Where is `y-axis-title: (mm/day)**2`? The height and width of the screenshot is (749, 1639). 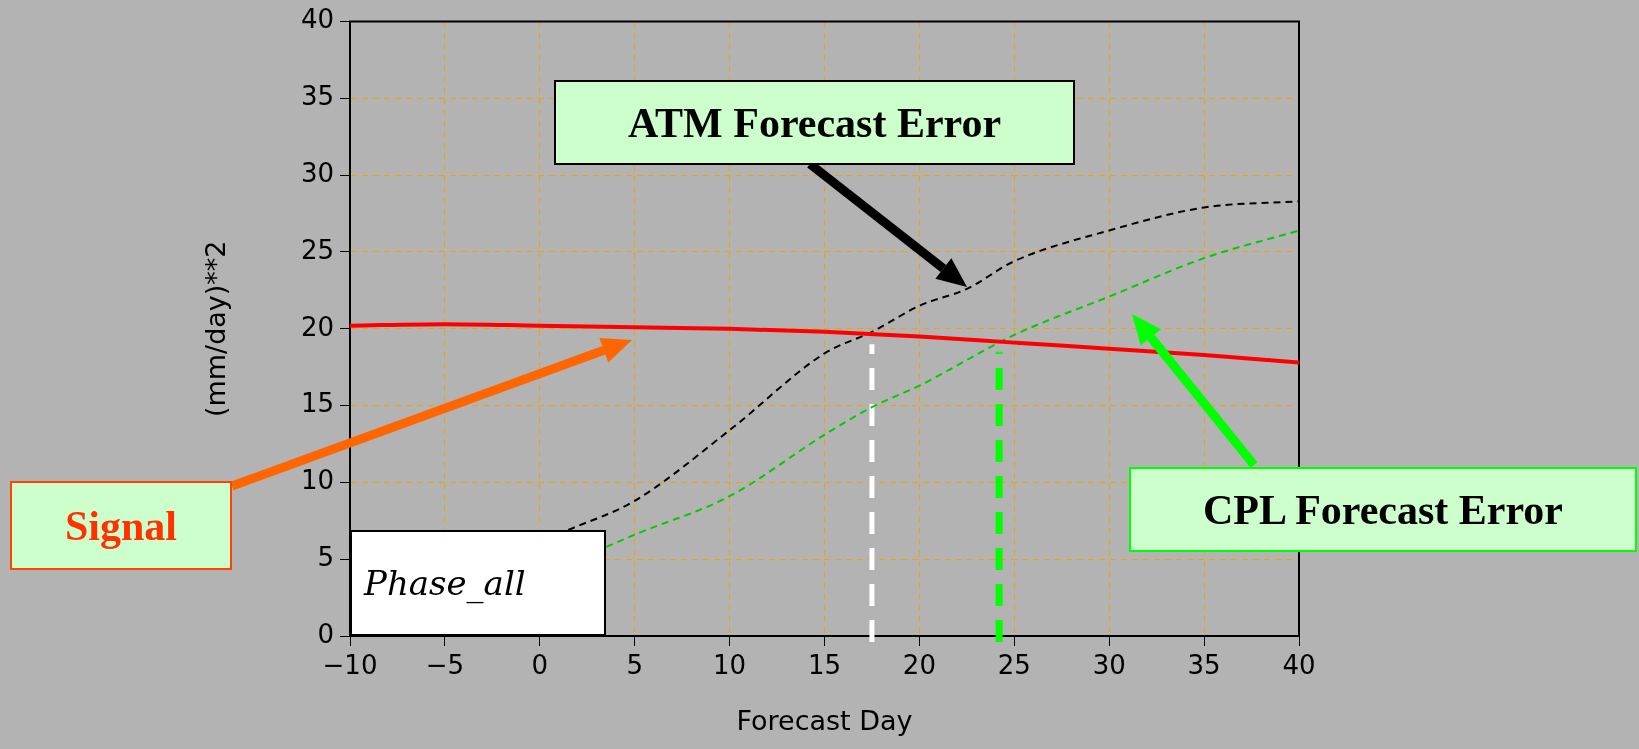 y-axis-title: (mm/day)**2 is located at coordinates (216, 329).